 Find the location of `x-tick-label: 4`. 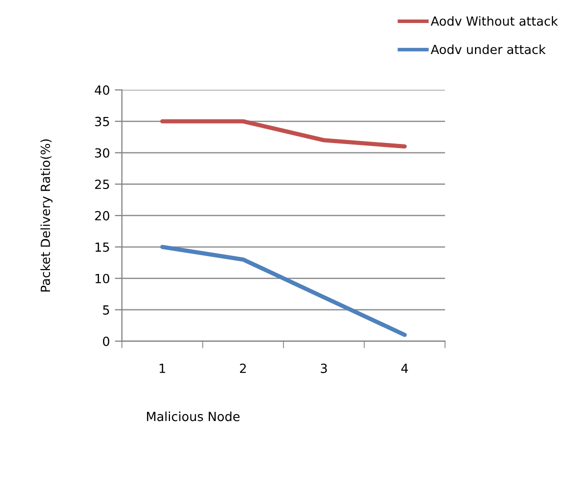

x-tick-label: 4 is located at coordinates (404, 368).